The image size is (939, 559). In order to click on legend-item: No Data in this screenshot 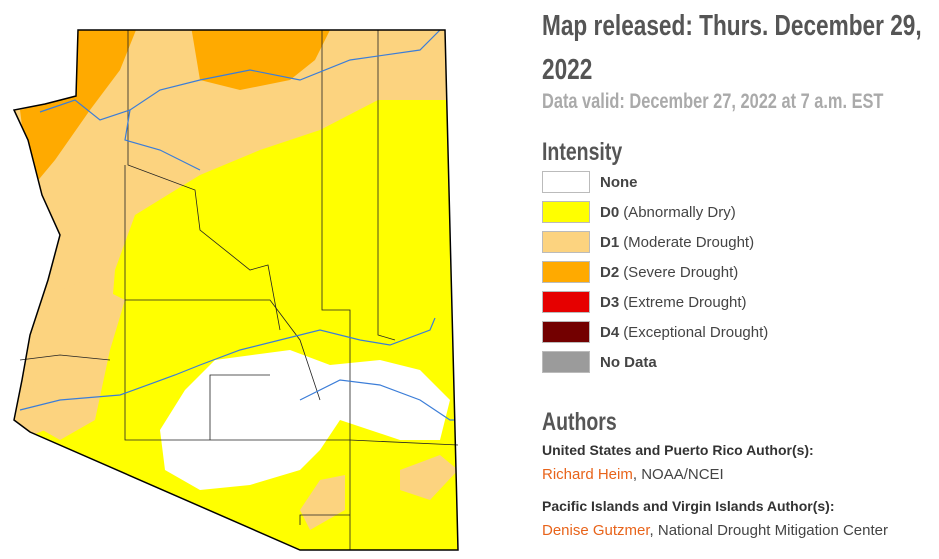, I will do `click(601, 362)`.